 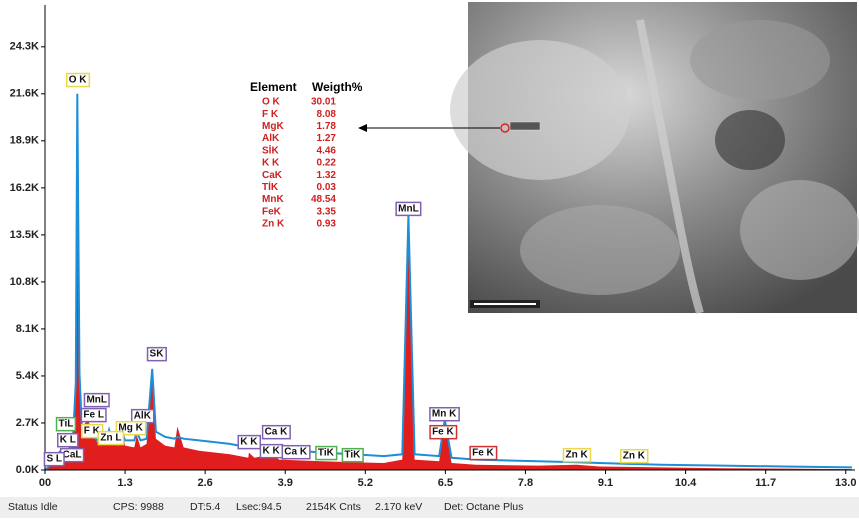 I want to click on y-tick-label: 13.5K, so click(x=24, y=235).